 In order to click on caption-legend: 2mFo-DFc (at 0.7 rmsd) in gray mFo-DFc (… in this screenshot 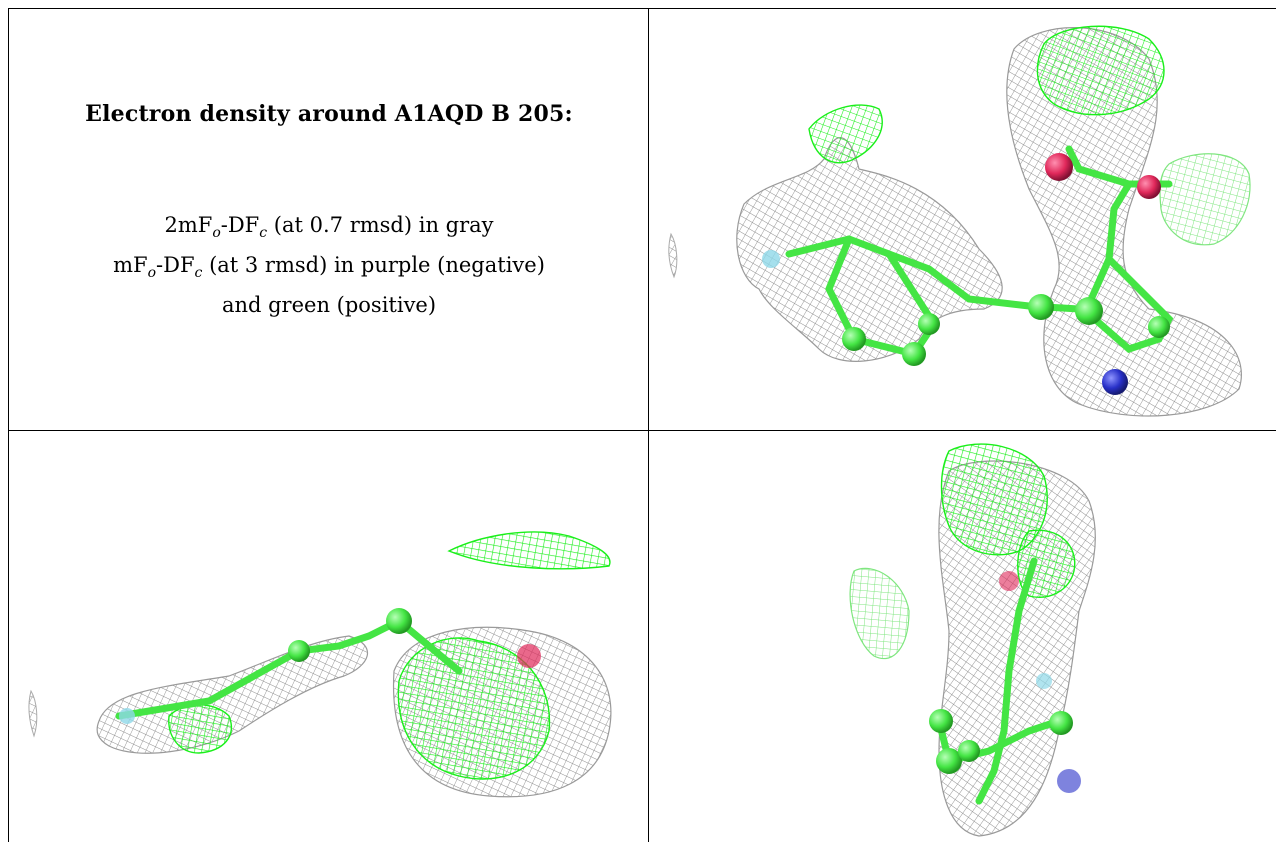, I will do `click(328, 265)`.